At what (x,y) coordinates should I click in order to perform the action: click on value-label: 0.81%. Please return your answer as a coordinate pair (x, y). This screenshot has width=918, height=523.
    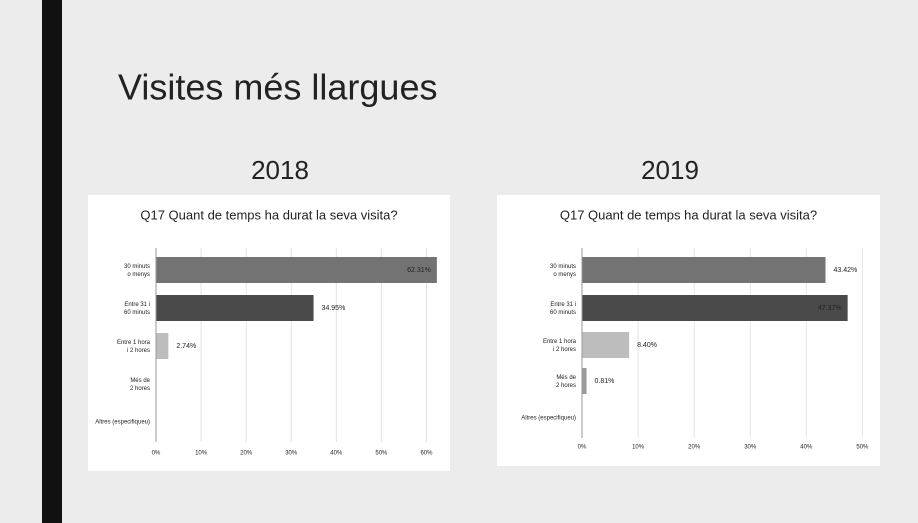
    Looking at the image, I should click on (605, 381).